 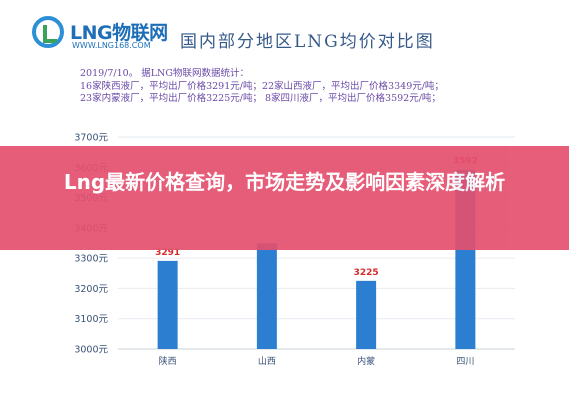 I want to click on stats-line-date: 2019/7/10。 据LNG物联网数据统计：, so click(x=164, y=73).